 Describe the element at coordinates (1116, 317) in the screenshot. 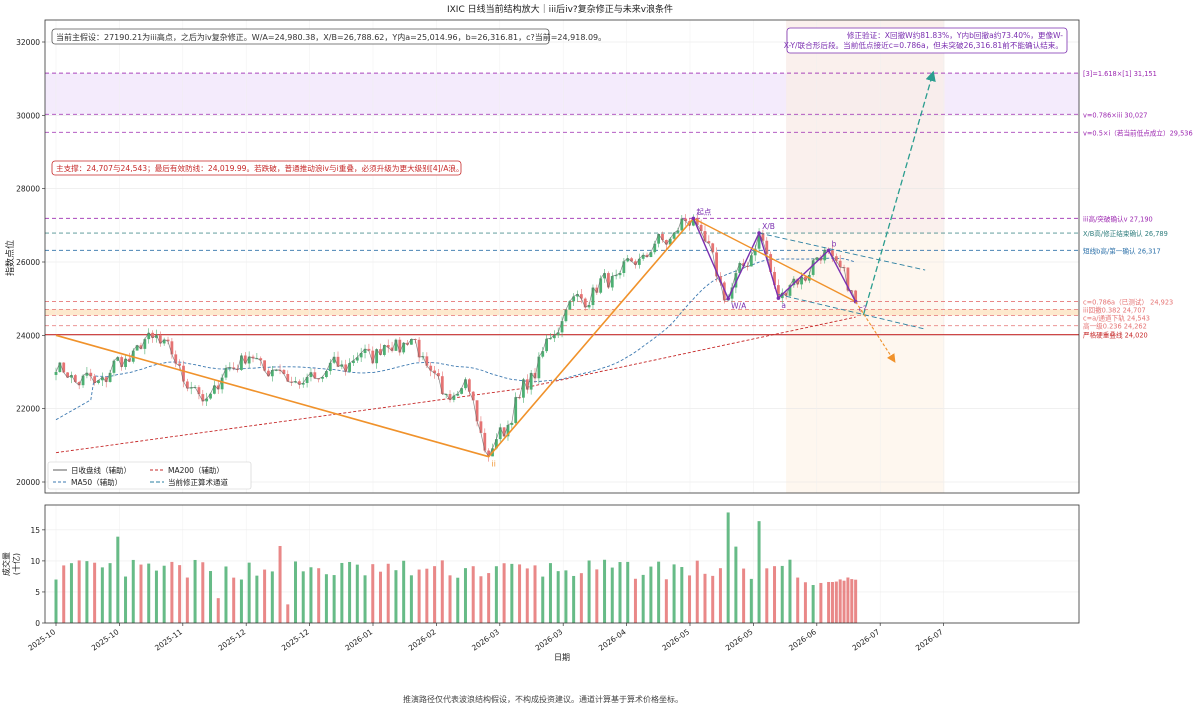

I see `level-label: c=a/通道下轨 24,543` at that location.